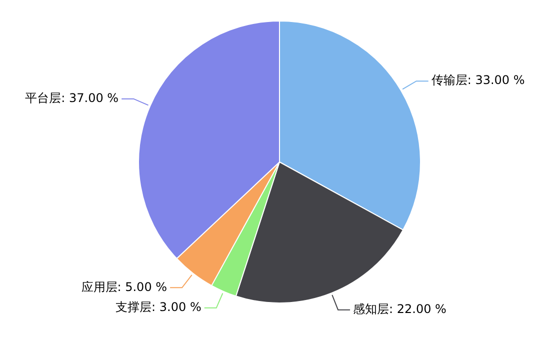 This screenshot has height=338, width=559. I want to click on slice-label: 平台层: 37.00 %, so click(72, 97).